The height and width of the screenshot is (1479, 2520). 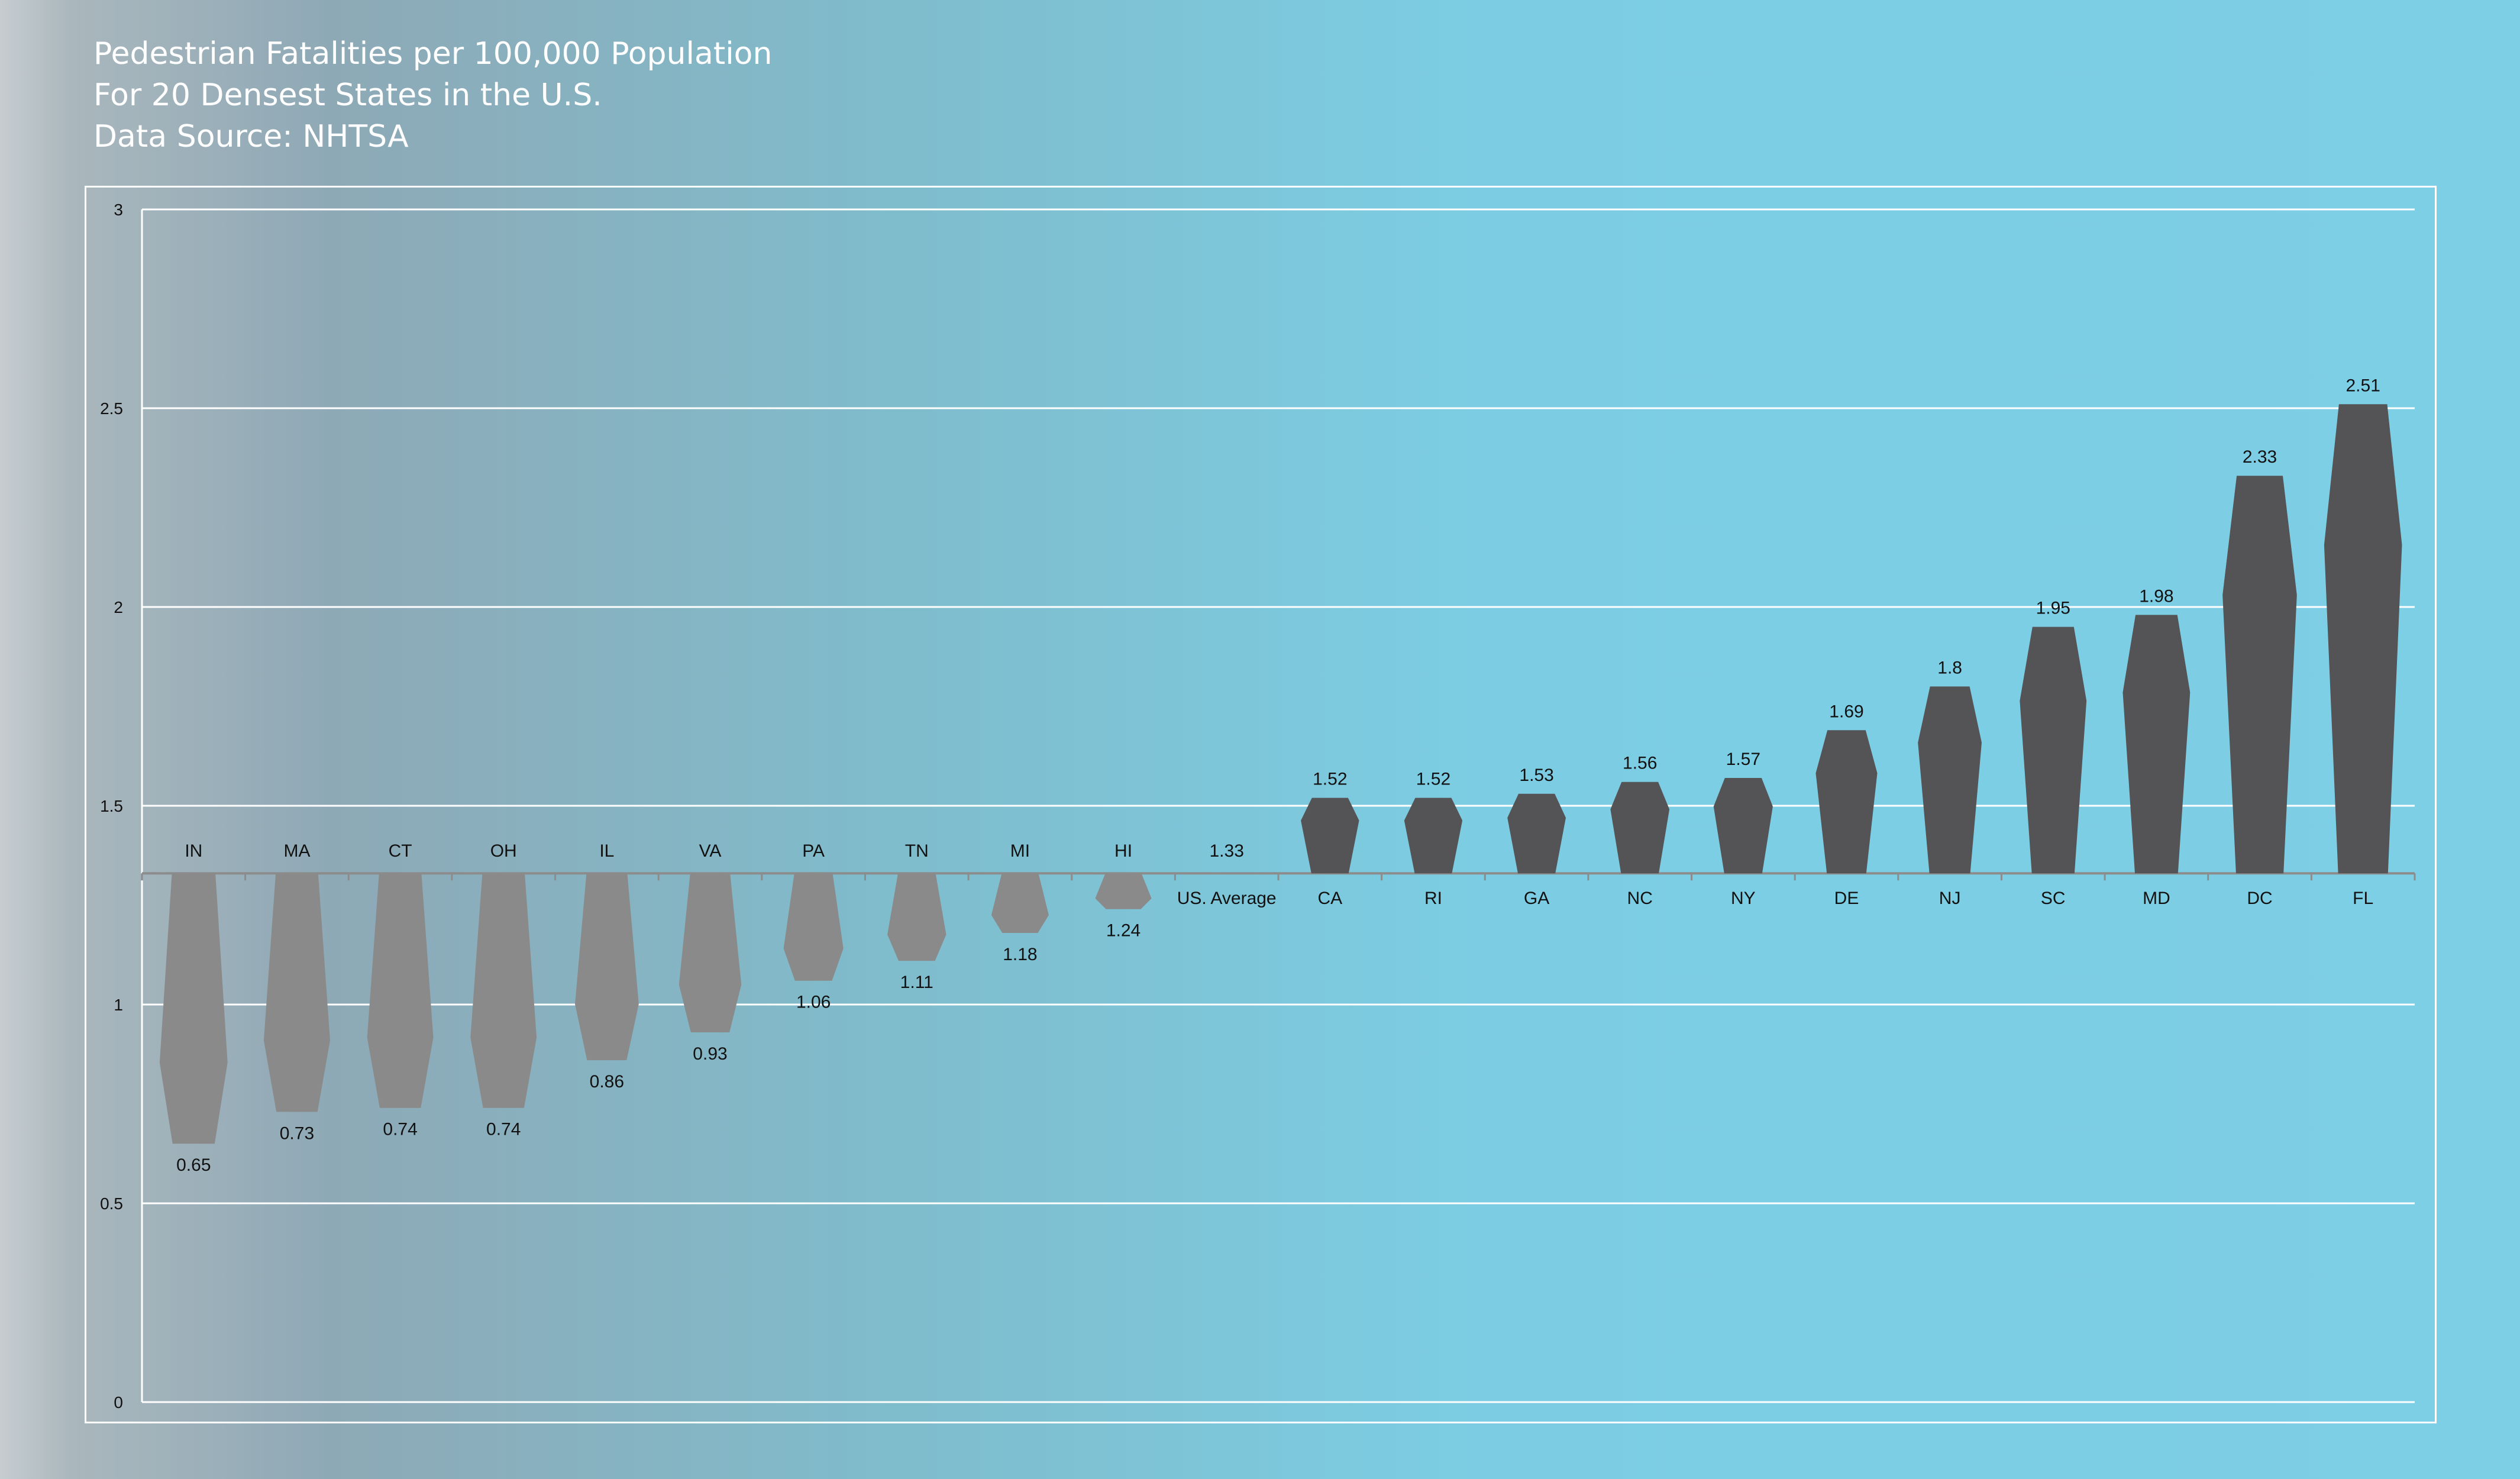 What do you see at coordinates (193, 1165) in the screenshot?
I see `value-label: 0.65` at bounding box center [193, 1165].